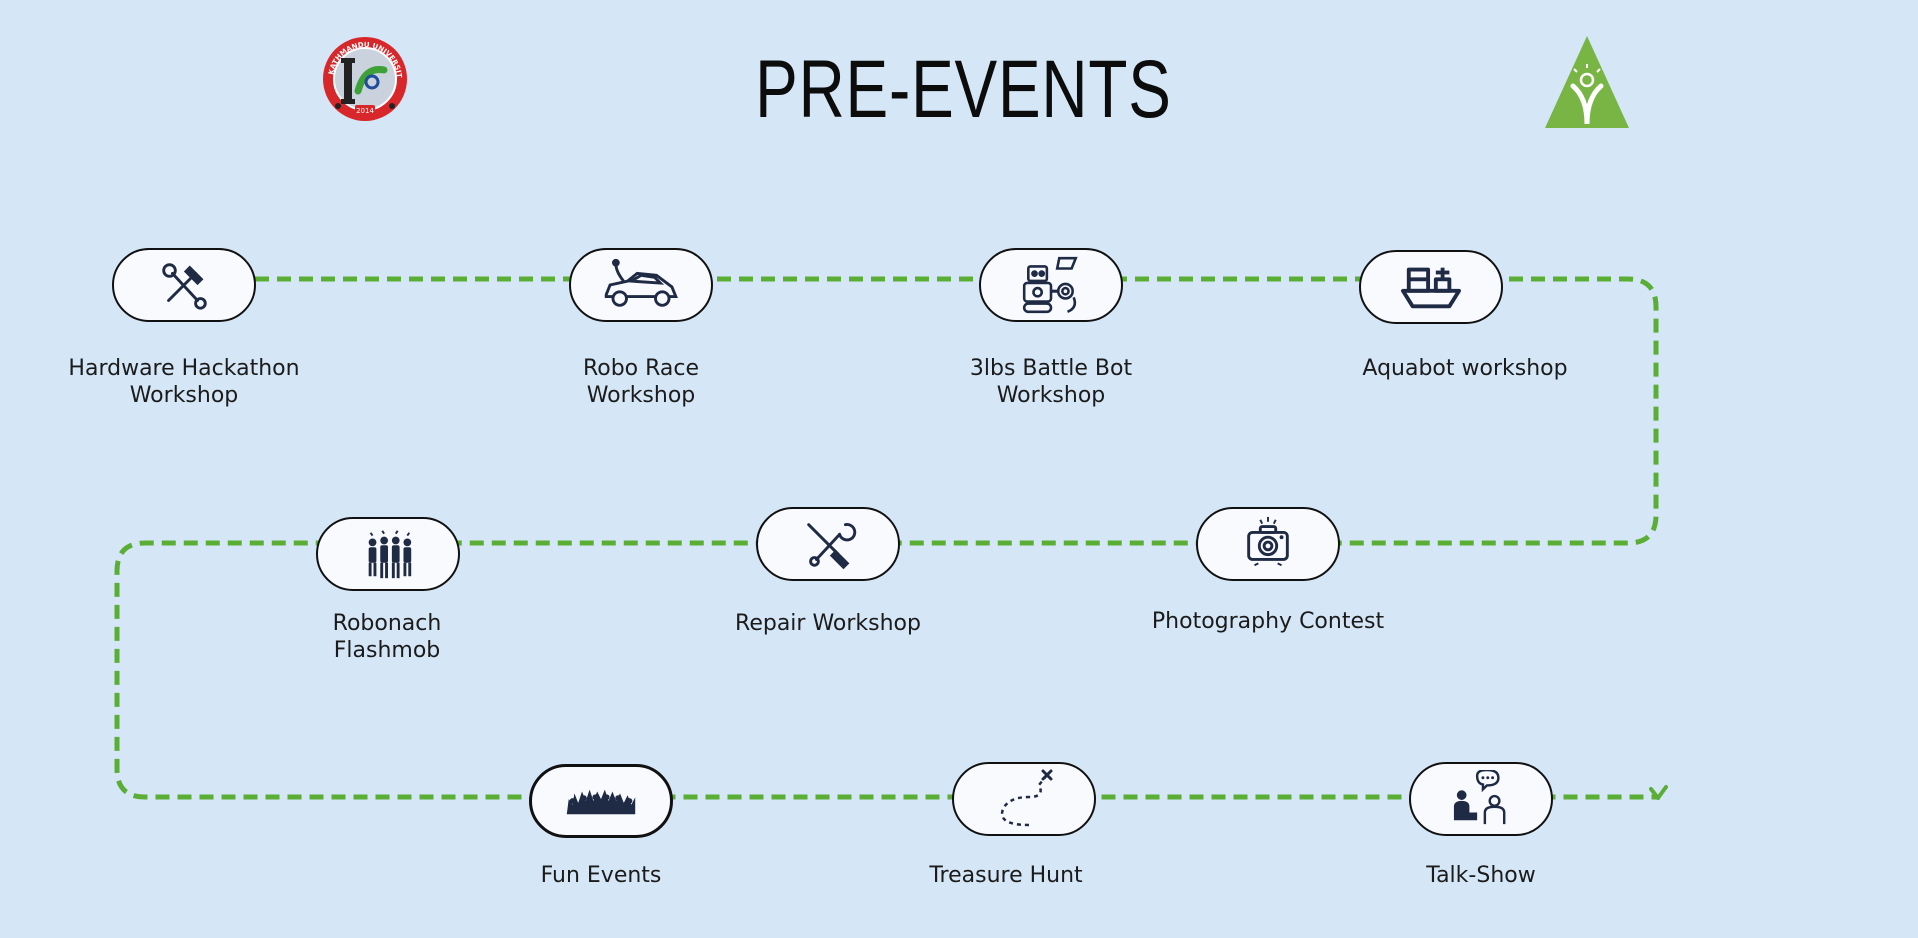 The image size is (1918, 938). I want to click on event-node-battle-bot, so click(1051, 285).